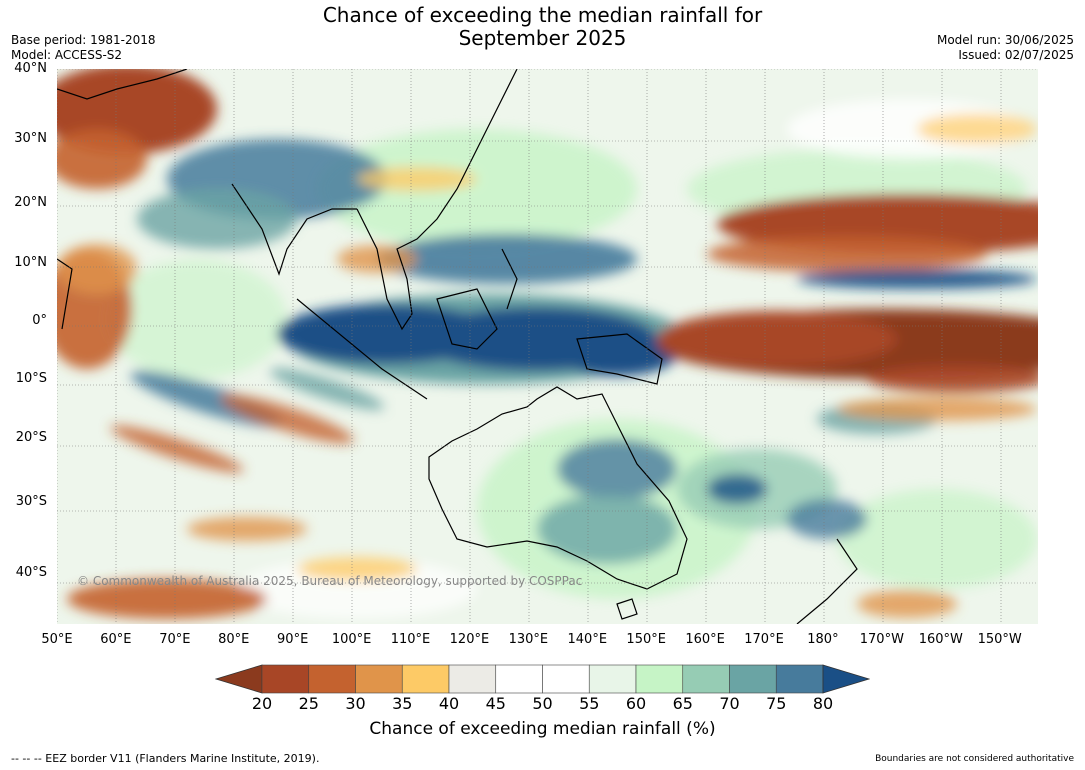 This screenshot has width=1085, height=770. Describe the element at coordinates (239, 679) in the screenshot. I see `colorbar-under-arrow` at that location.